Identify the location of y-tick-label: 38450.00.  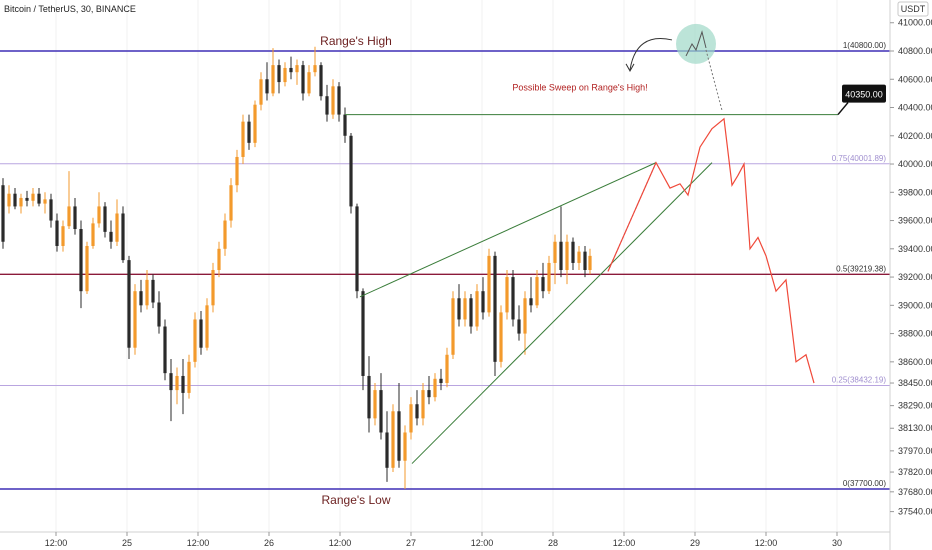
(915, 383).